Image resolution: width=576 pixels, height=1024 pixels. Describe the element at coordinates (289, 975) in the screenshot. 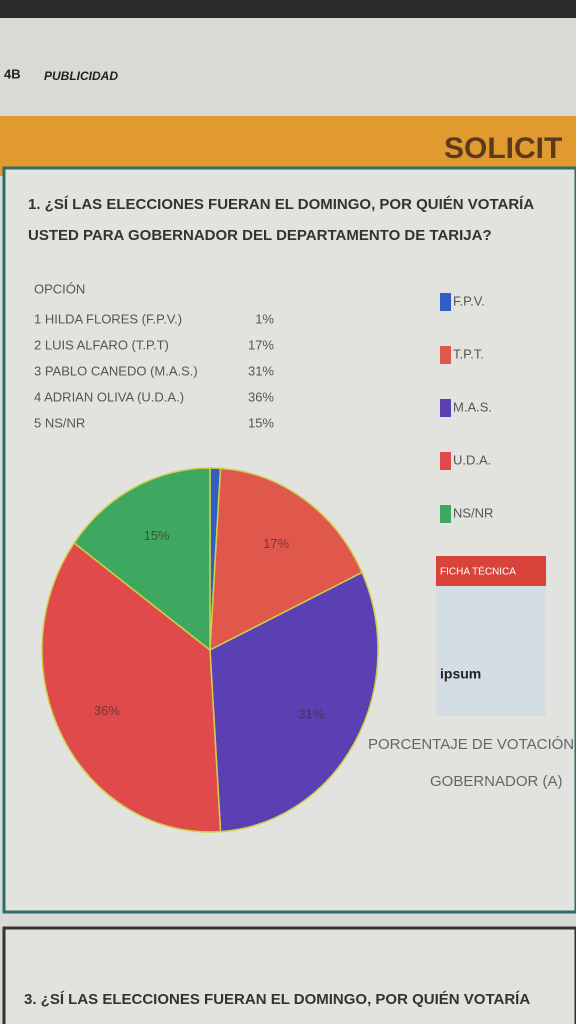

I see `next-panel` at that location.